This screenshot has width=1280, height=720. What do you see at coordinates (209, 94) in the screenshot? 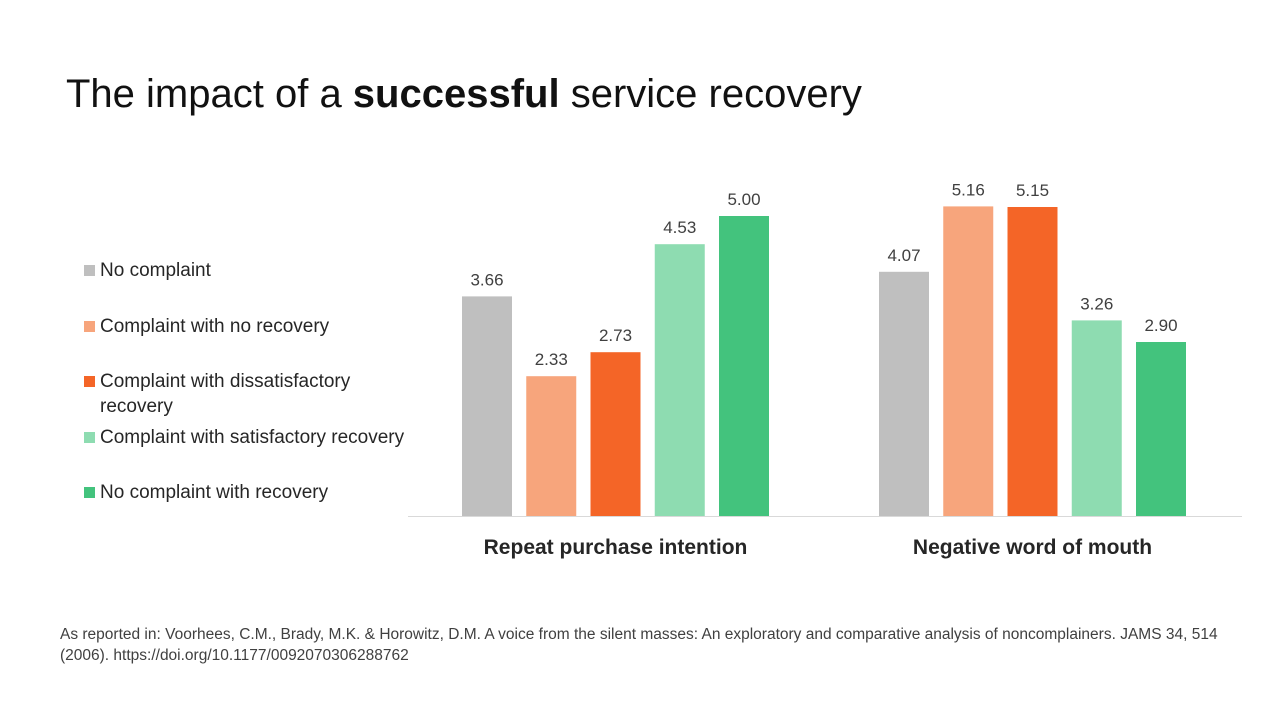
I see `title-prefix: The impact of a` at bounding box center [209, 94].